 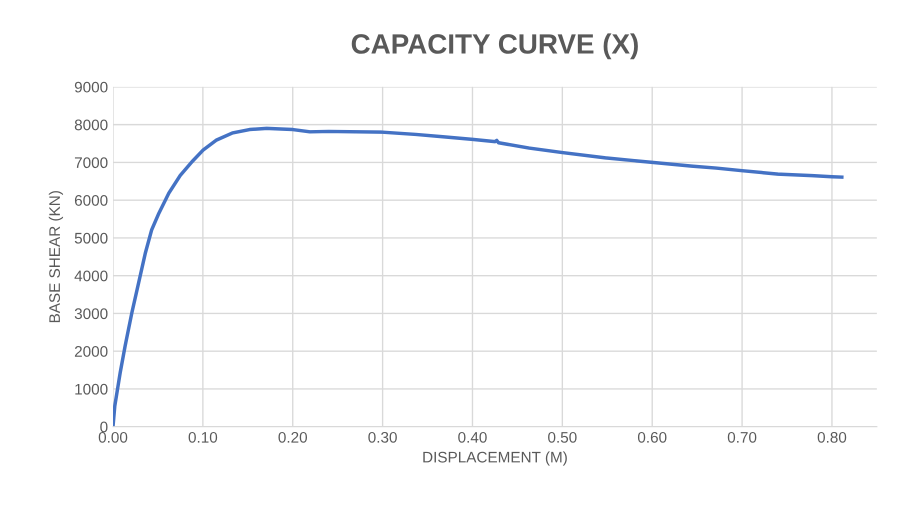 What do you see at coordinates (742, 437) in the screenshot?
I see `x-tick-label: 0.70` at bounding box center [742, 437].